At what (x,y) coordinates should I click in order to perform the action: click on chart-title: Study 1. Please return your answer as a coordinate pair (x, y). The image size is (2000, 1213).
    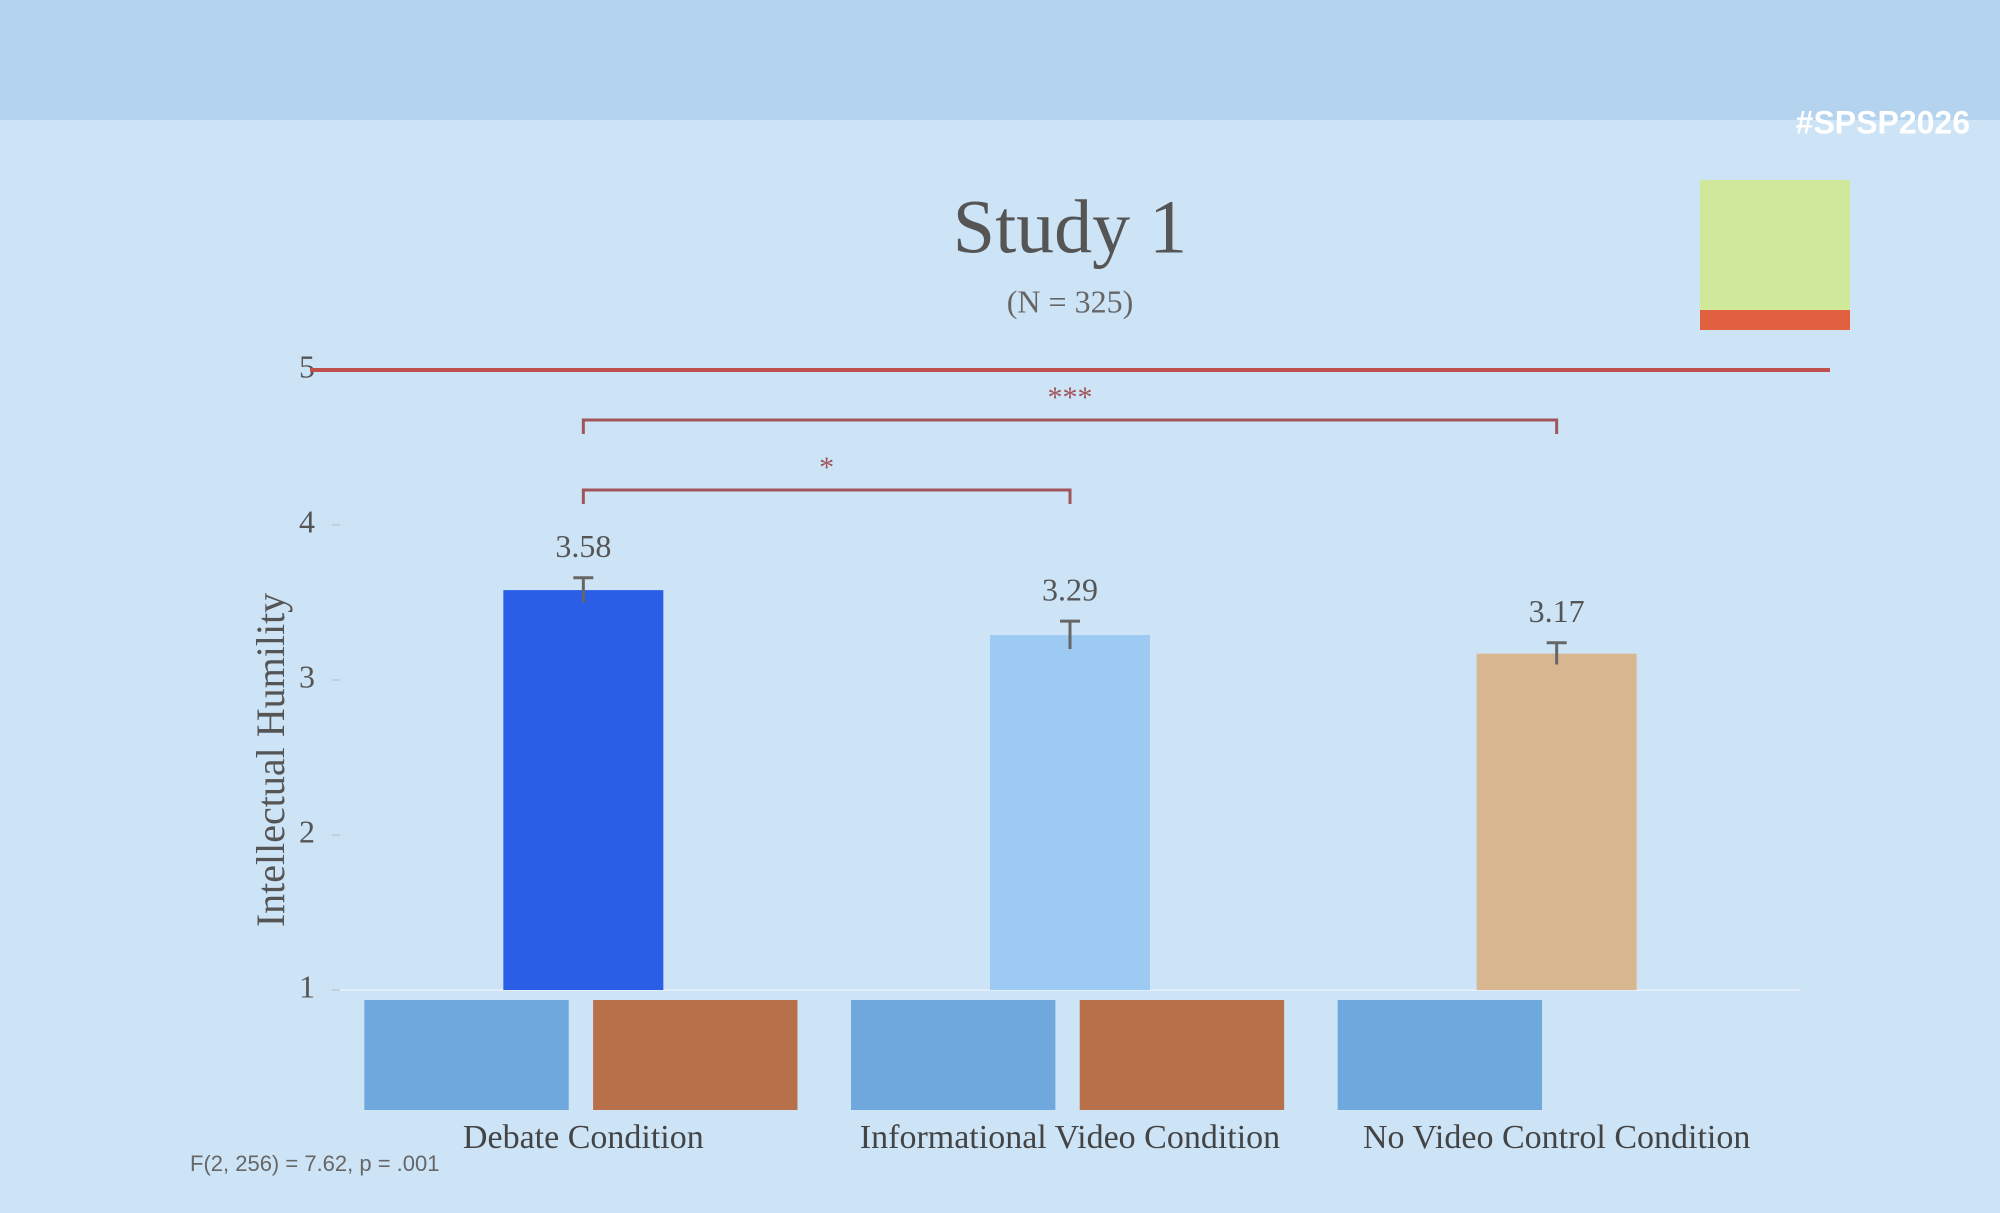
    Looking at the image, I should click on (1070, 227).